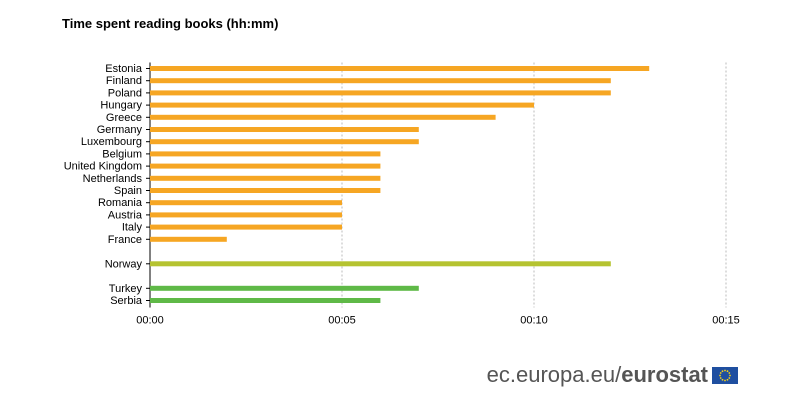 The width and height of the screenshot is (786, 401). I want to click on category-label: Netherlands, so click(113, 179).